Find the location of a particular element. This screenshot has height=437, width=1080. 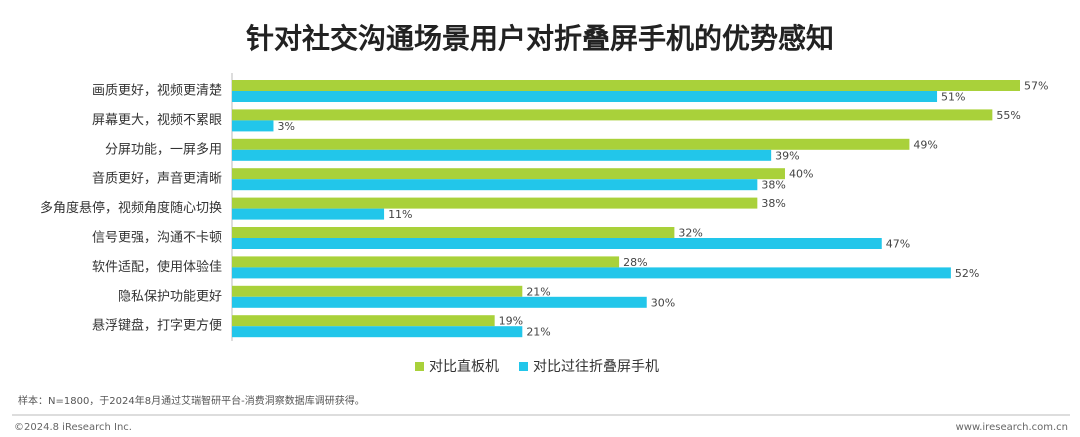

y-tick-label: 多角度悬停，视频角度随心切换 is located at coordinates (131, 208).